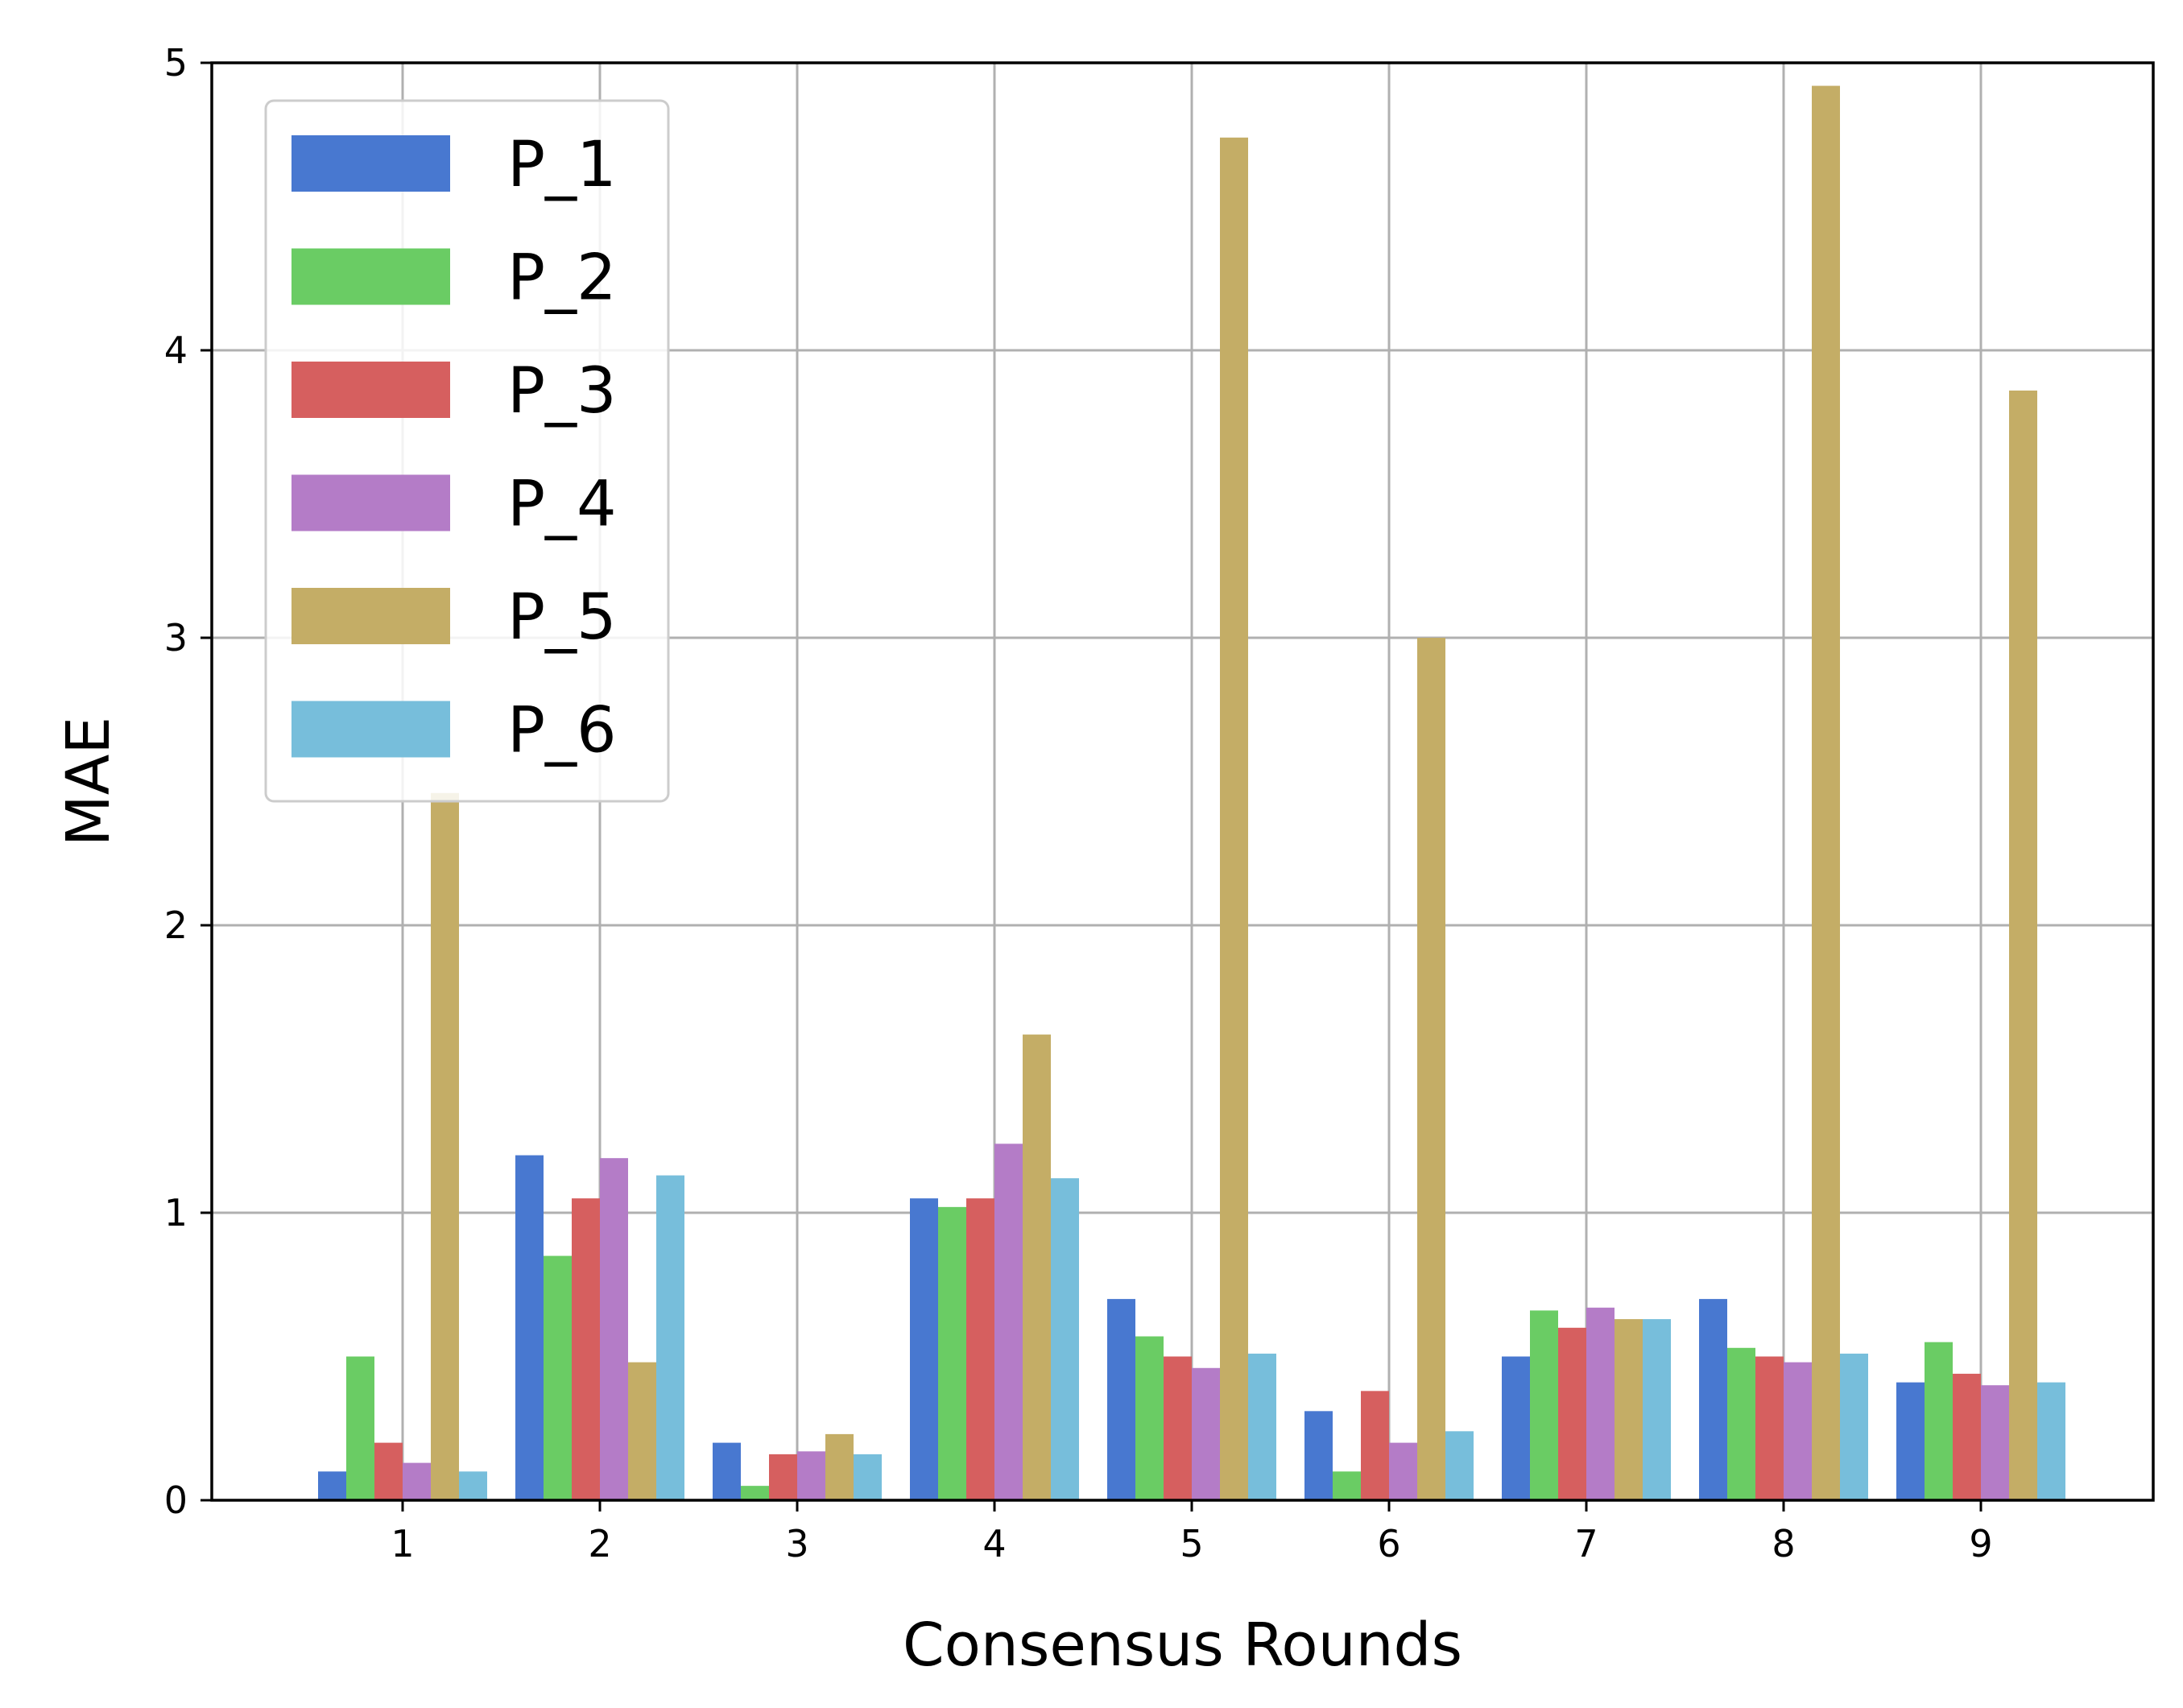  I want to click on x-tick-label: 5, so click(1191, 1544).